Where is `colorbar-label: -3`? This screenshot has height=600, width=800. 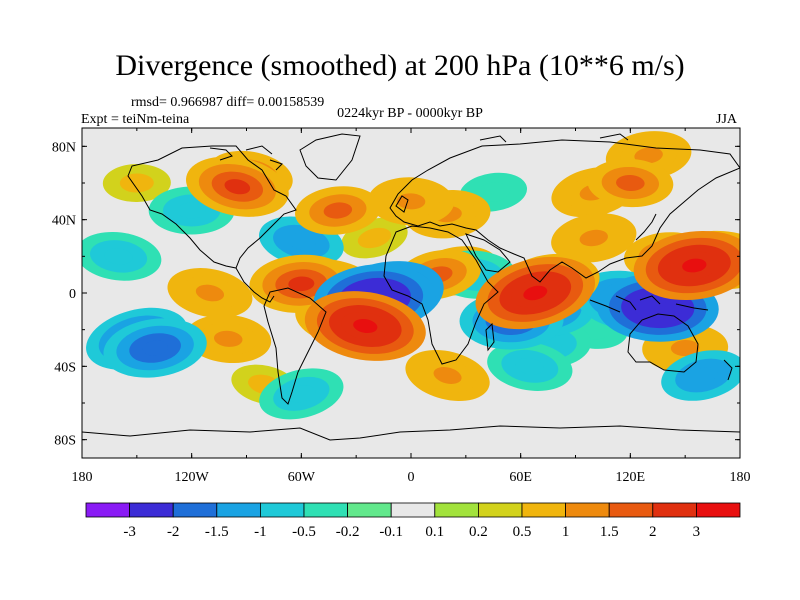
colorbar-label: -3 is located at coordinates (129, 532).